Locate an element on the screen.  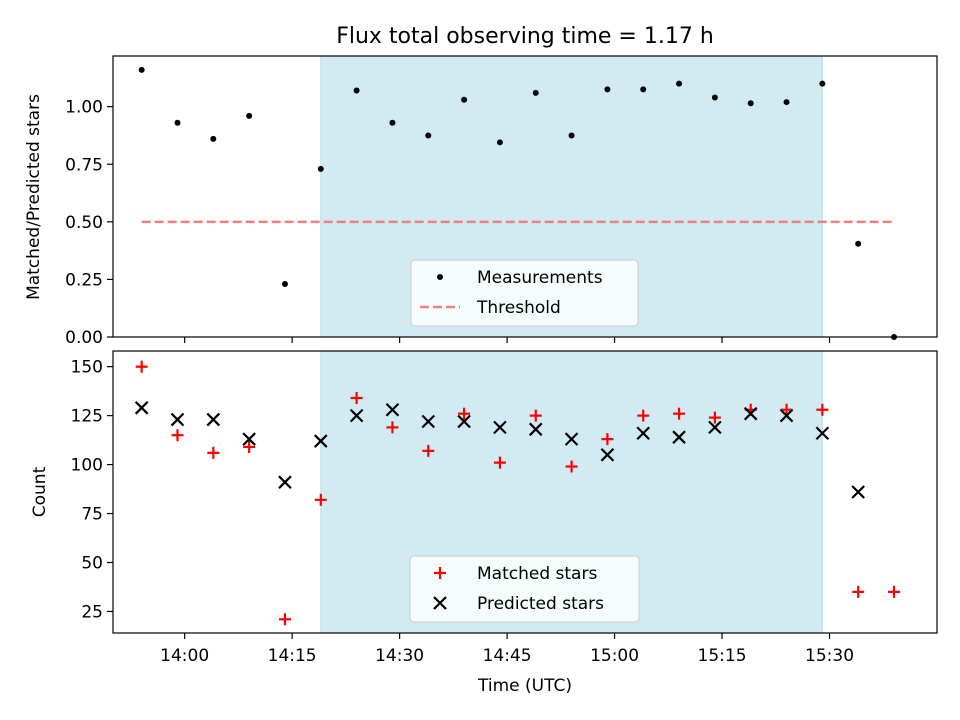
x-tick-label: 14:45 is located at coordinates (507, 656).